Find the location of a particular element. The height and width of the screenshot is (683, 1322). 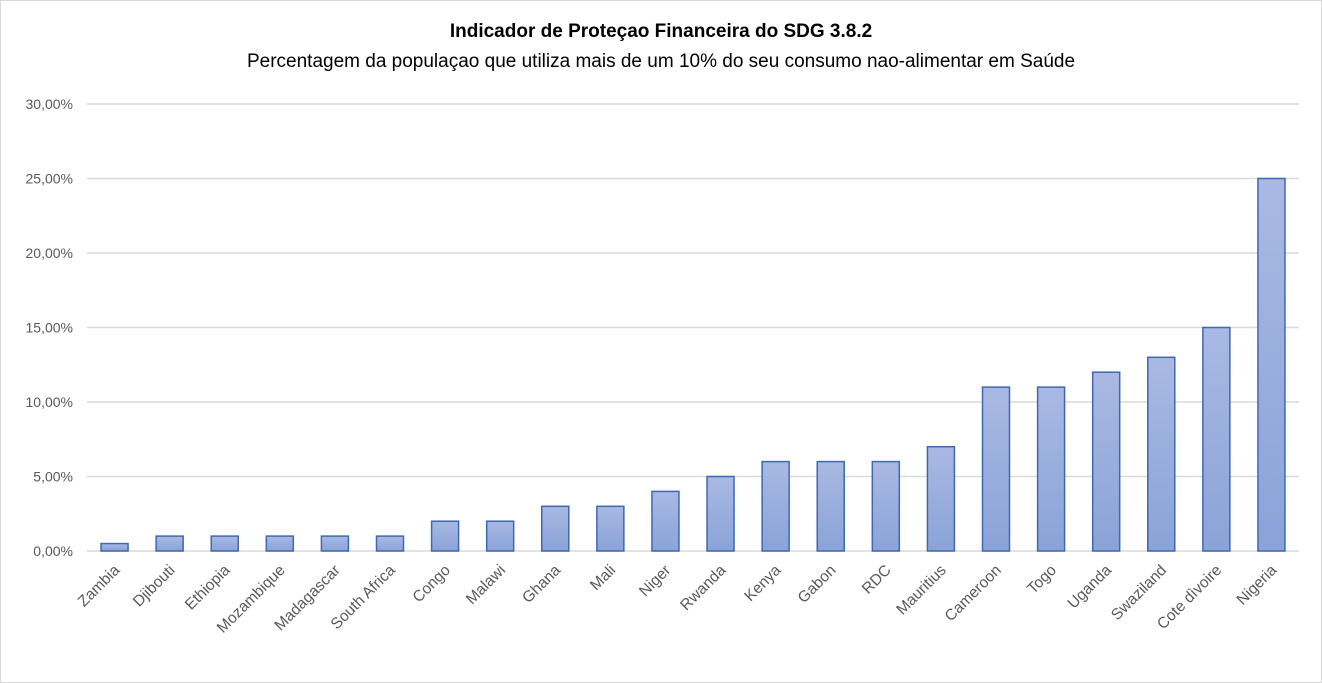

bar-madagascar is located at coordinates (335, 543).